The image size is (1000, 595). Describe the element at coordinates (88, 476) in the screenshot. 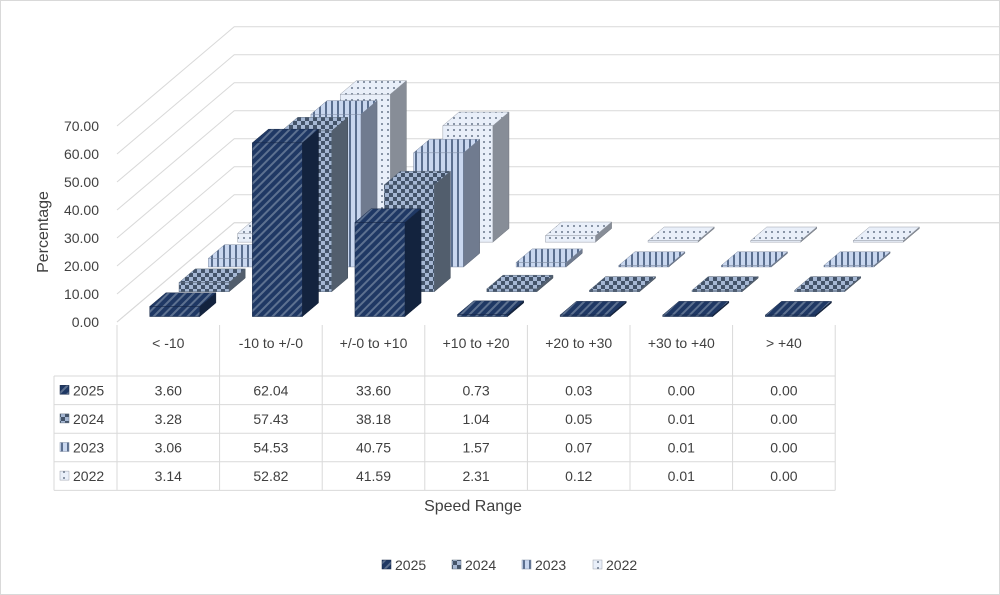

I see `table-row-label: 2022` at that location.